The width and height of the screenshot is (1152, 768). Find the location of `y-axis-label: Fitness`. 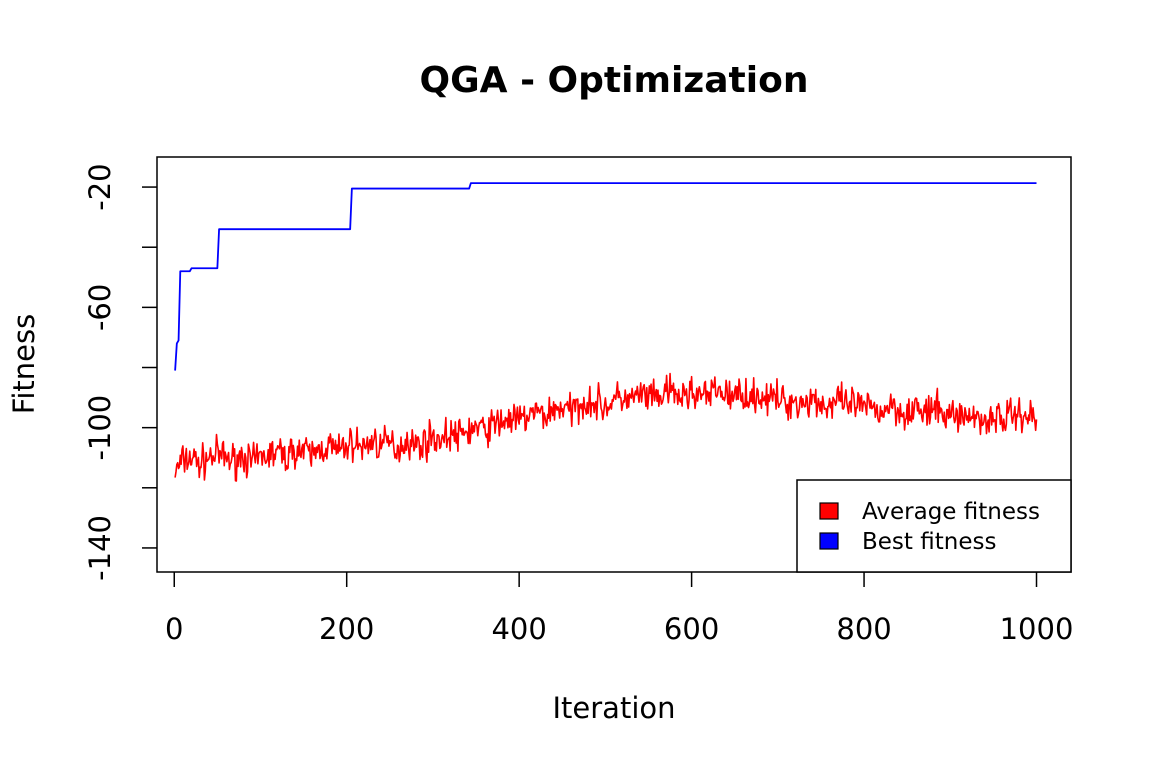

y-axis-label: Fitness is located at coordinates (24, 364).